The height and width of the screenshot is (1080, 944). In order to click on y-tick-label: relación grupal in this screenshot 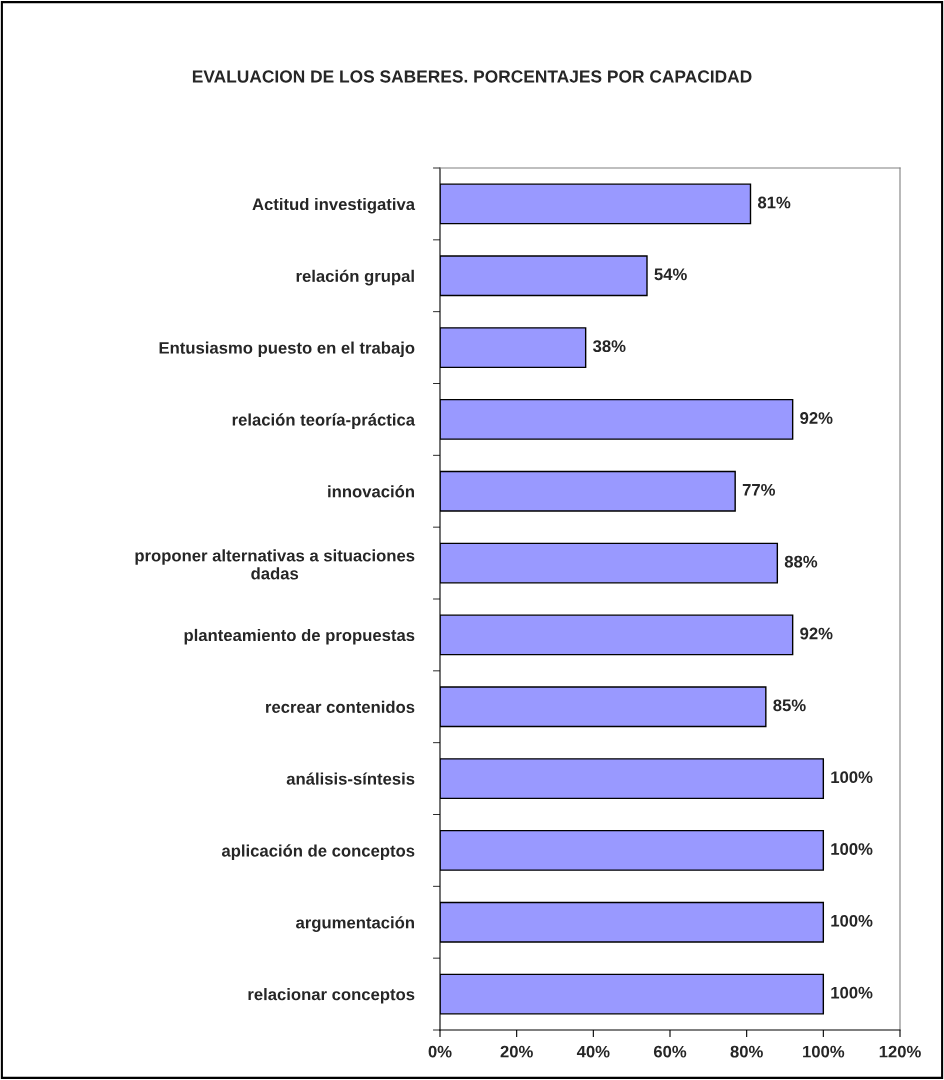, I will do `click(355, 277)`.